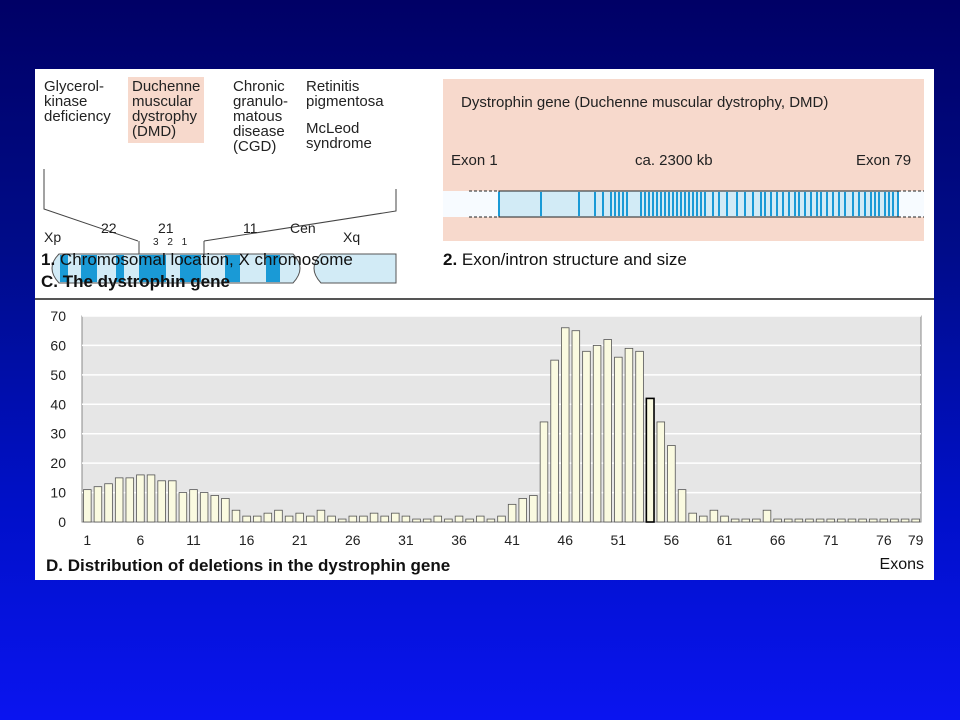  I want to click on y-tick-label: 50, so click(58, 375).